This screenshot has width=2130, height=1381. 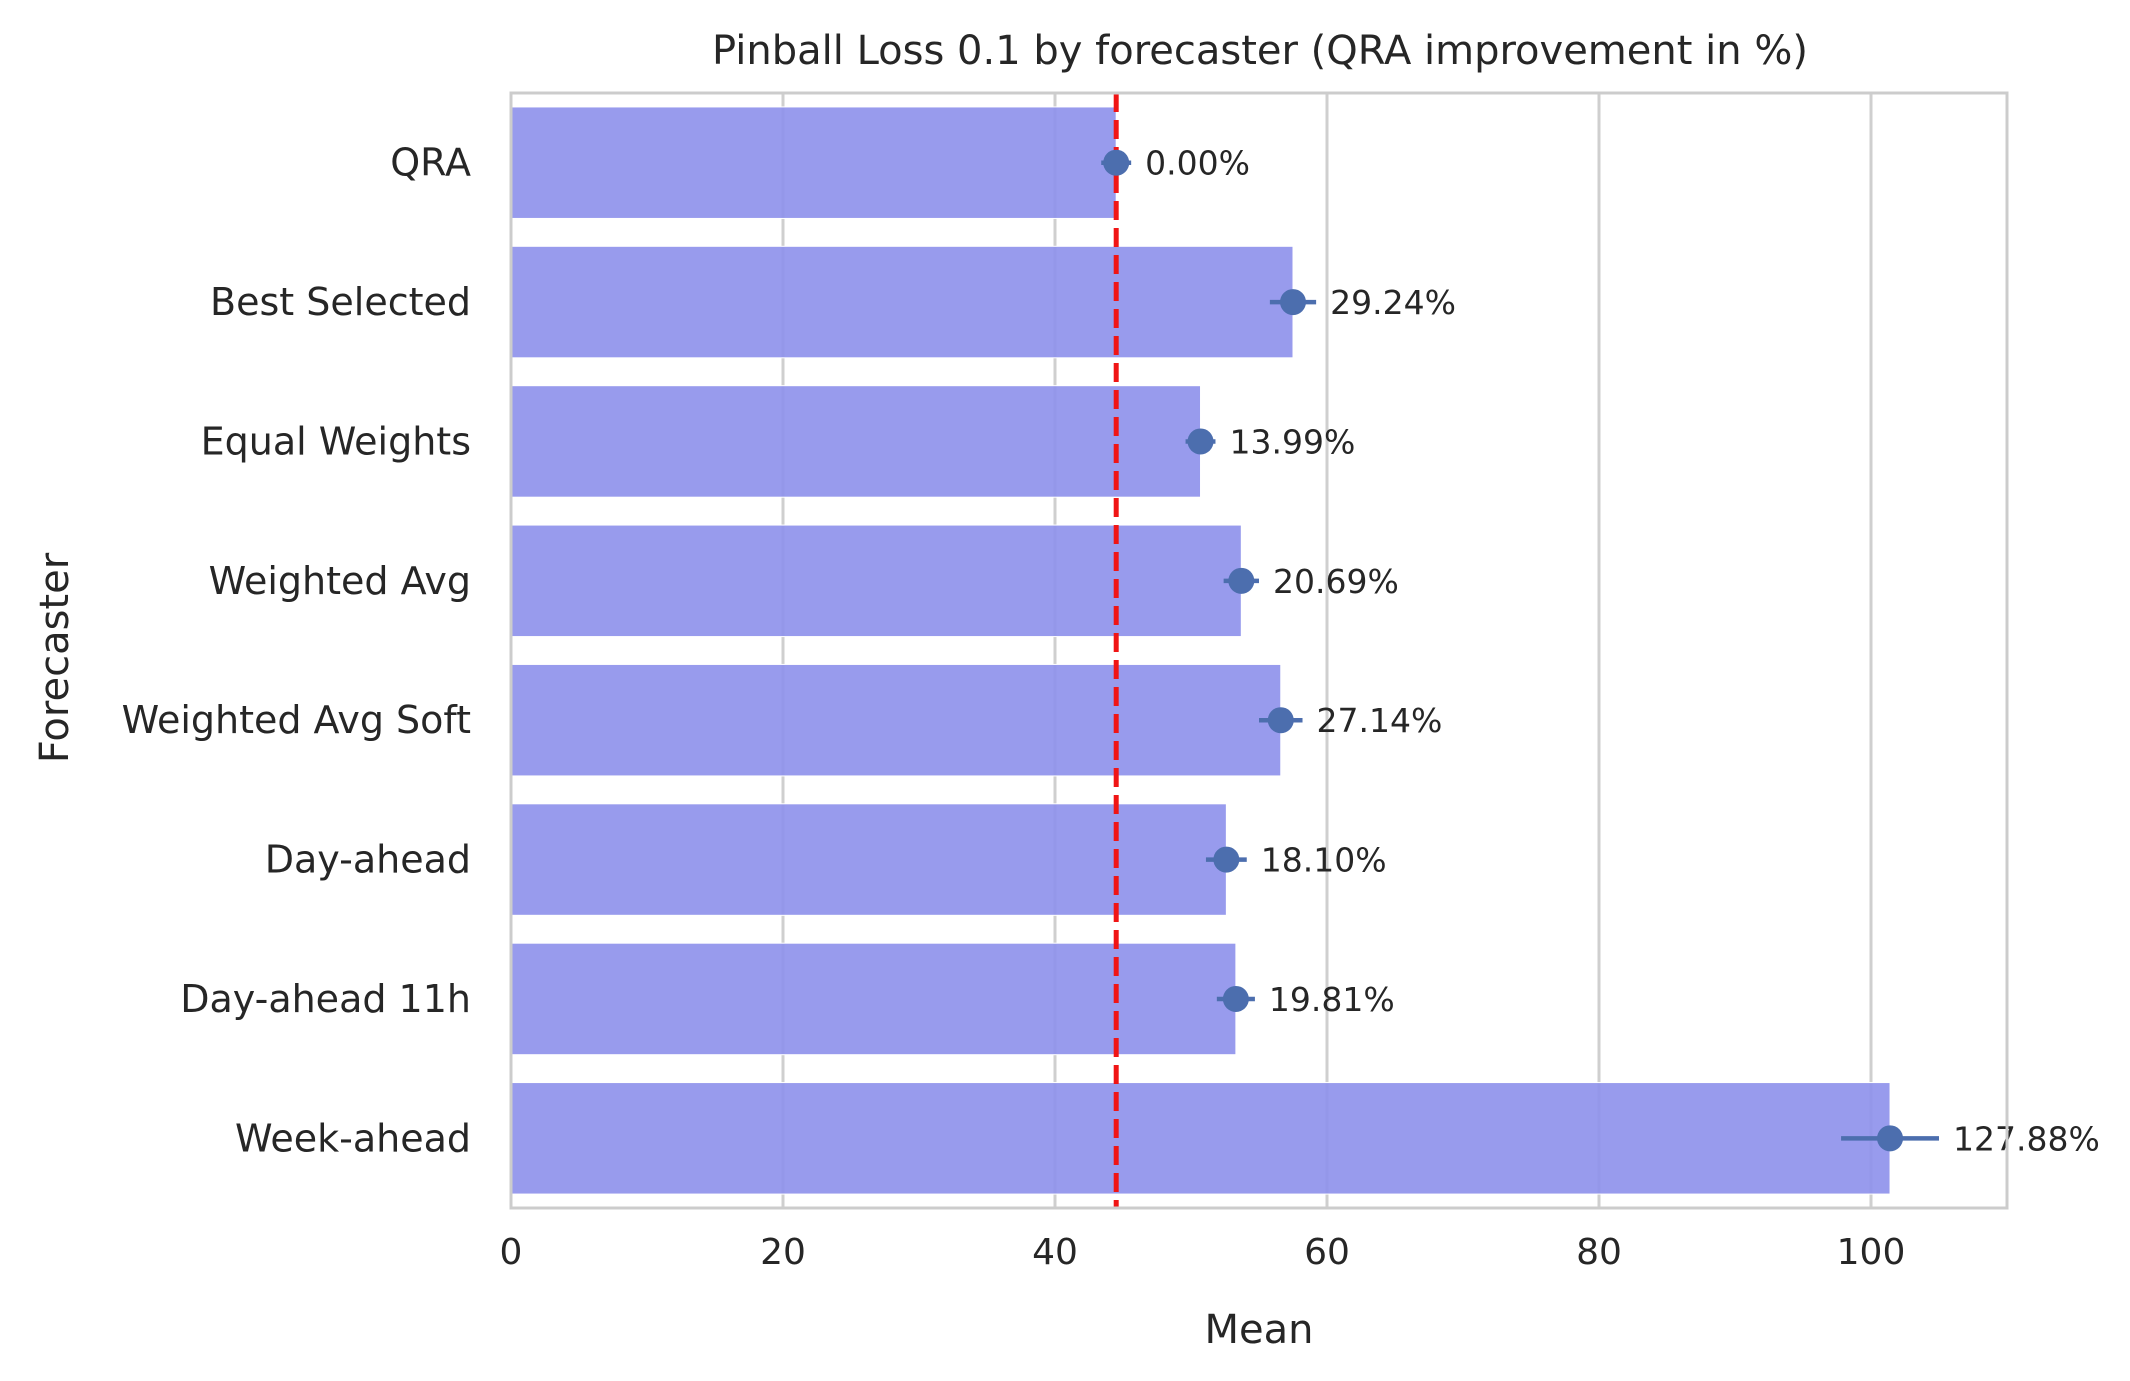 I want to click on data-label-week-ahead: 127.88%, so click(x=2026, y=1138).